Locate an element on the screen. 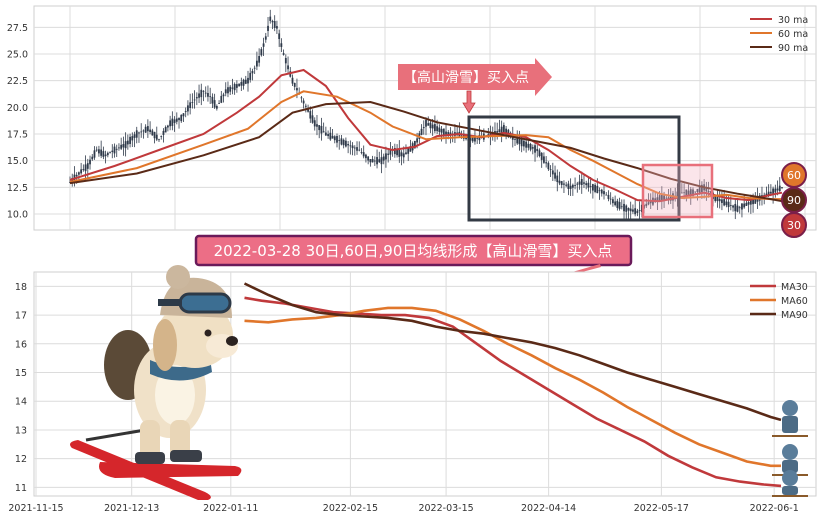  skier-head is located at coordinates (790, 478).